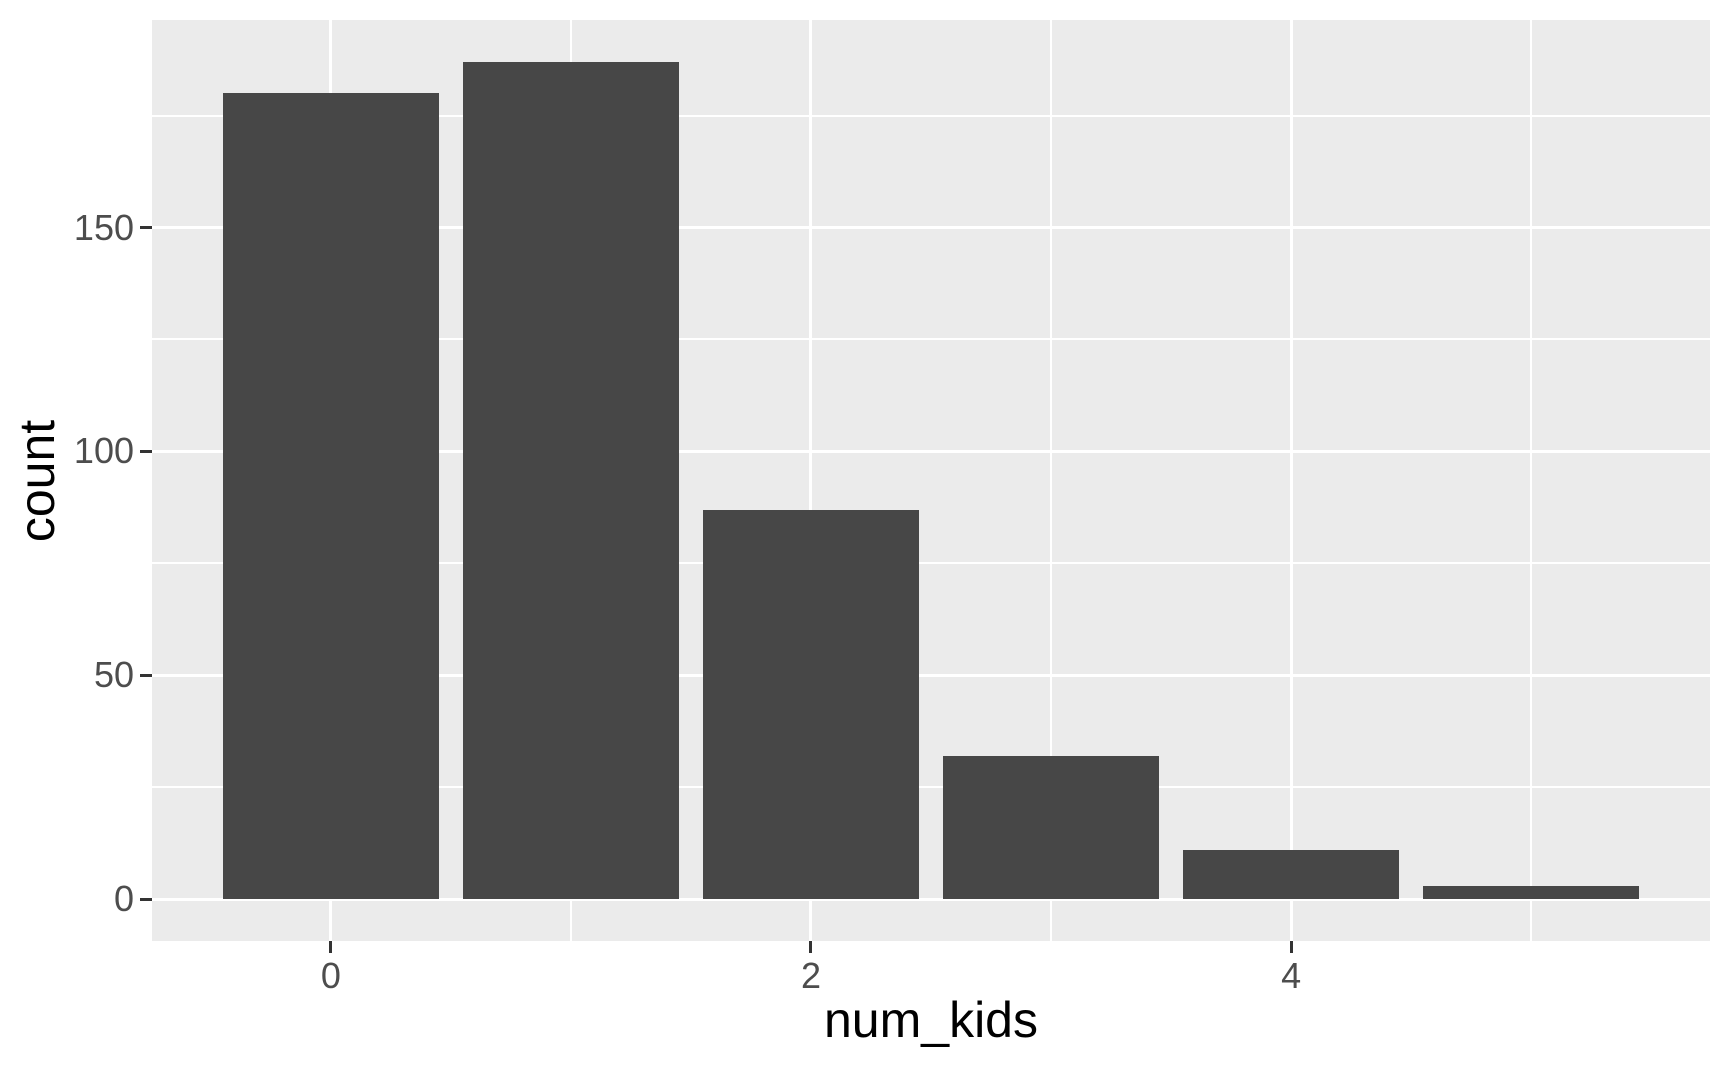 The image size is (1728, 1067). Describe the element at coordinates (330, 975) in the screenshot. I see `x-tick-label: 0` at that location.